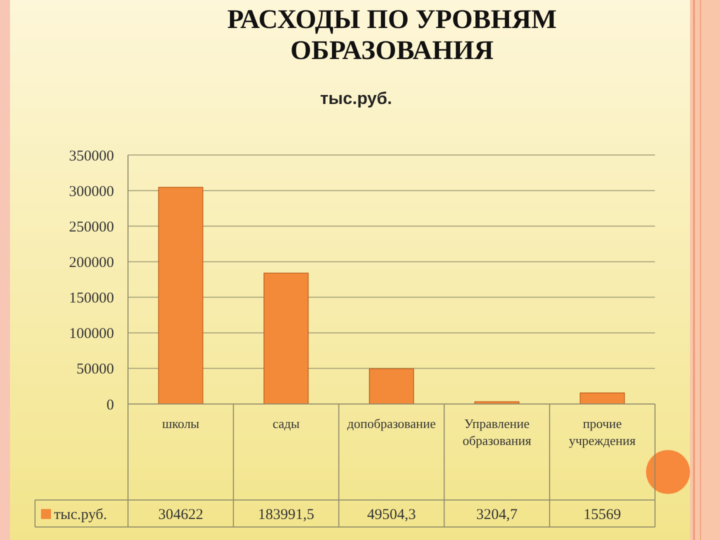  I want to click on y-tick-label: 350000, so click(91, 156).